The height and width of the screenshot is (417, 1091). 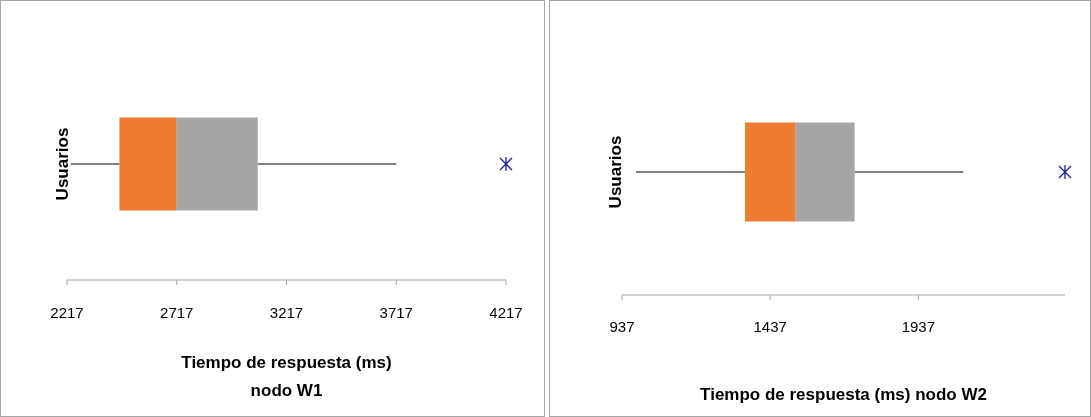 I want to click on x-tick-label: 1937, so click(x=918, y=326).